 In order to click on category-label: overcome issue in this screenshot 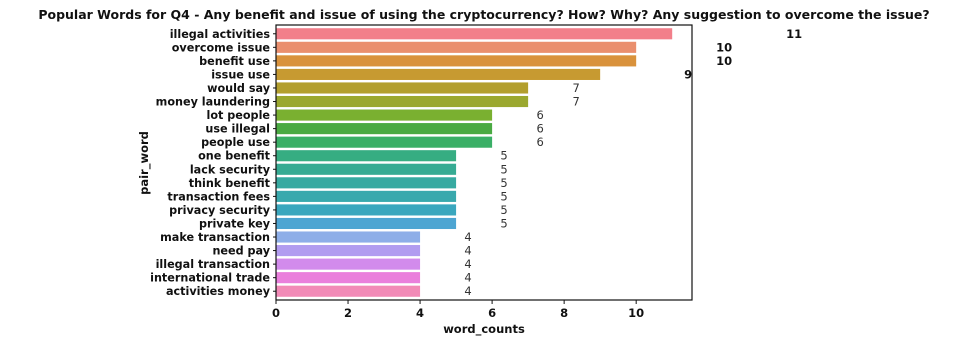, I will do `click(221, 47)`.